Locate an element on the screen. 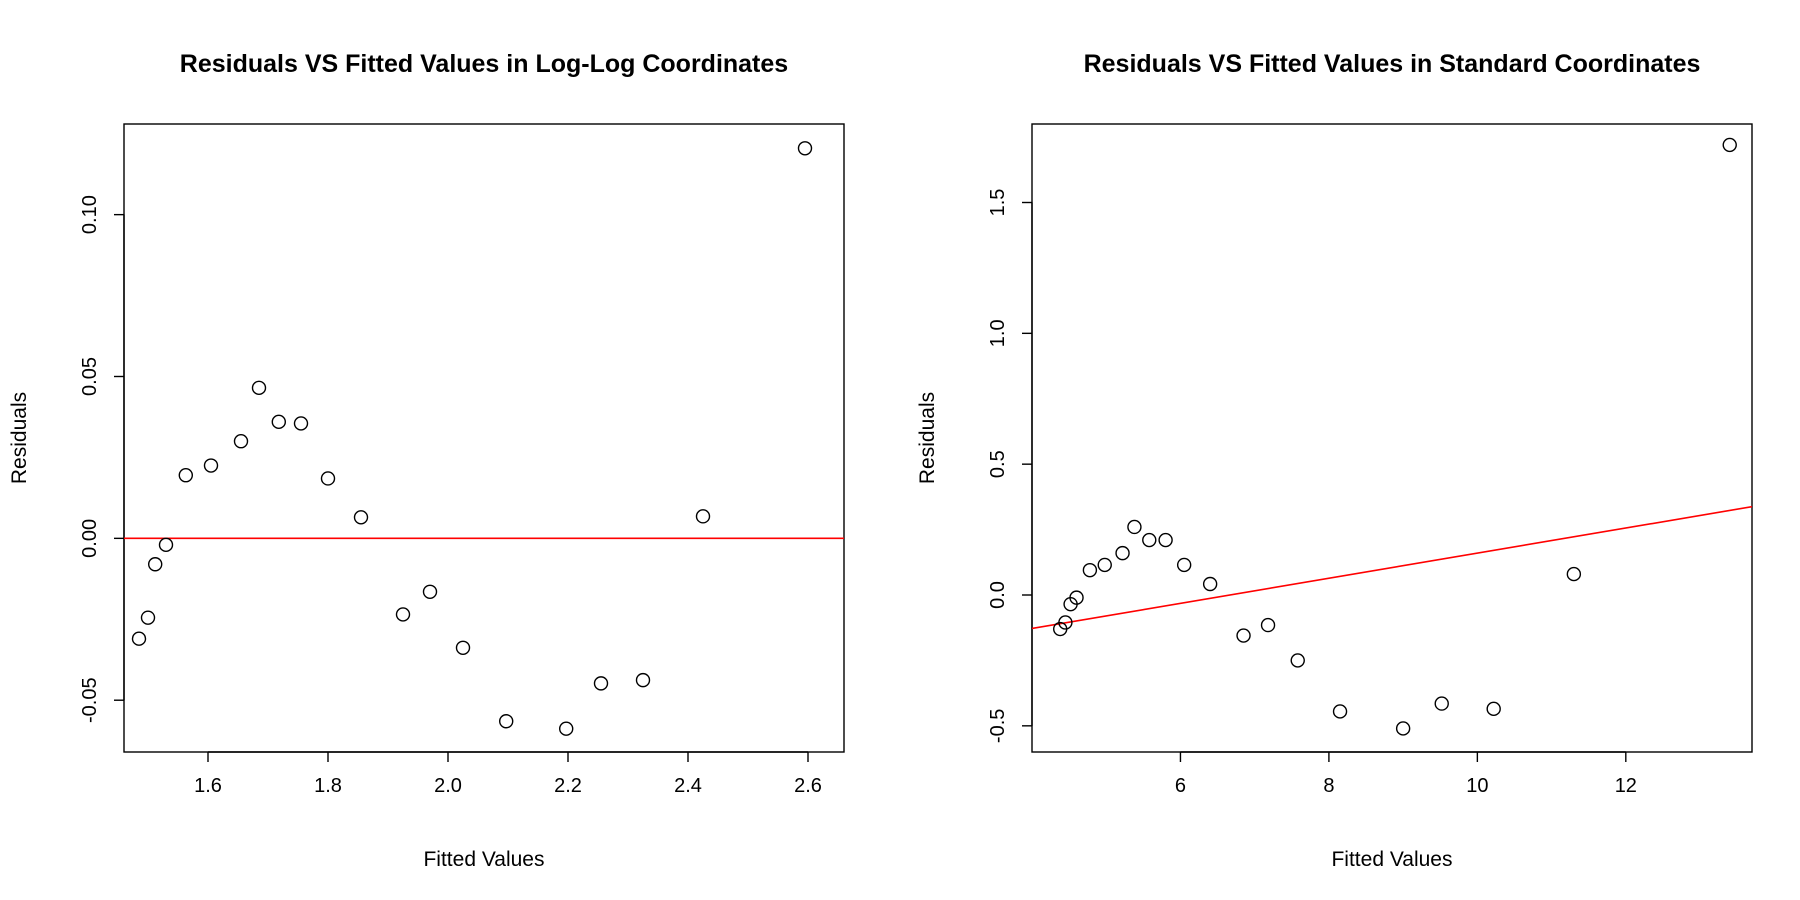  x-tick-label: 8 is located at coordinates (1328, 786).